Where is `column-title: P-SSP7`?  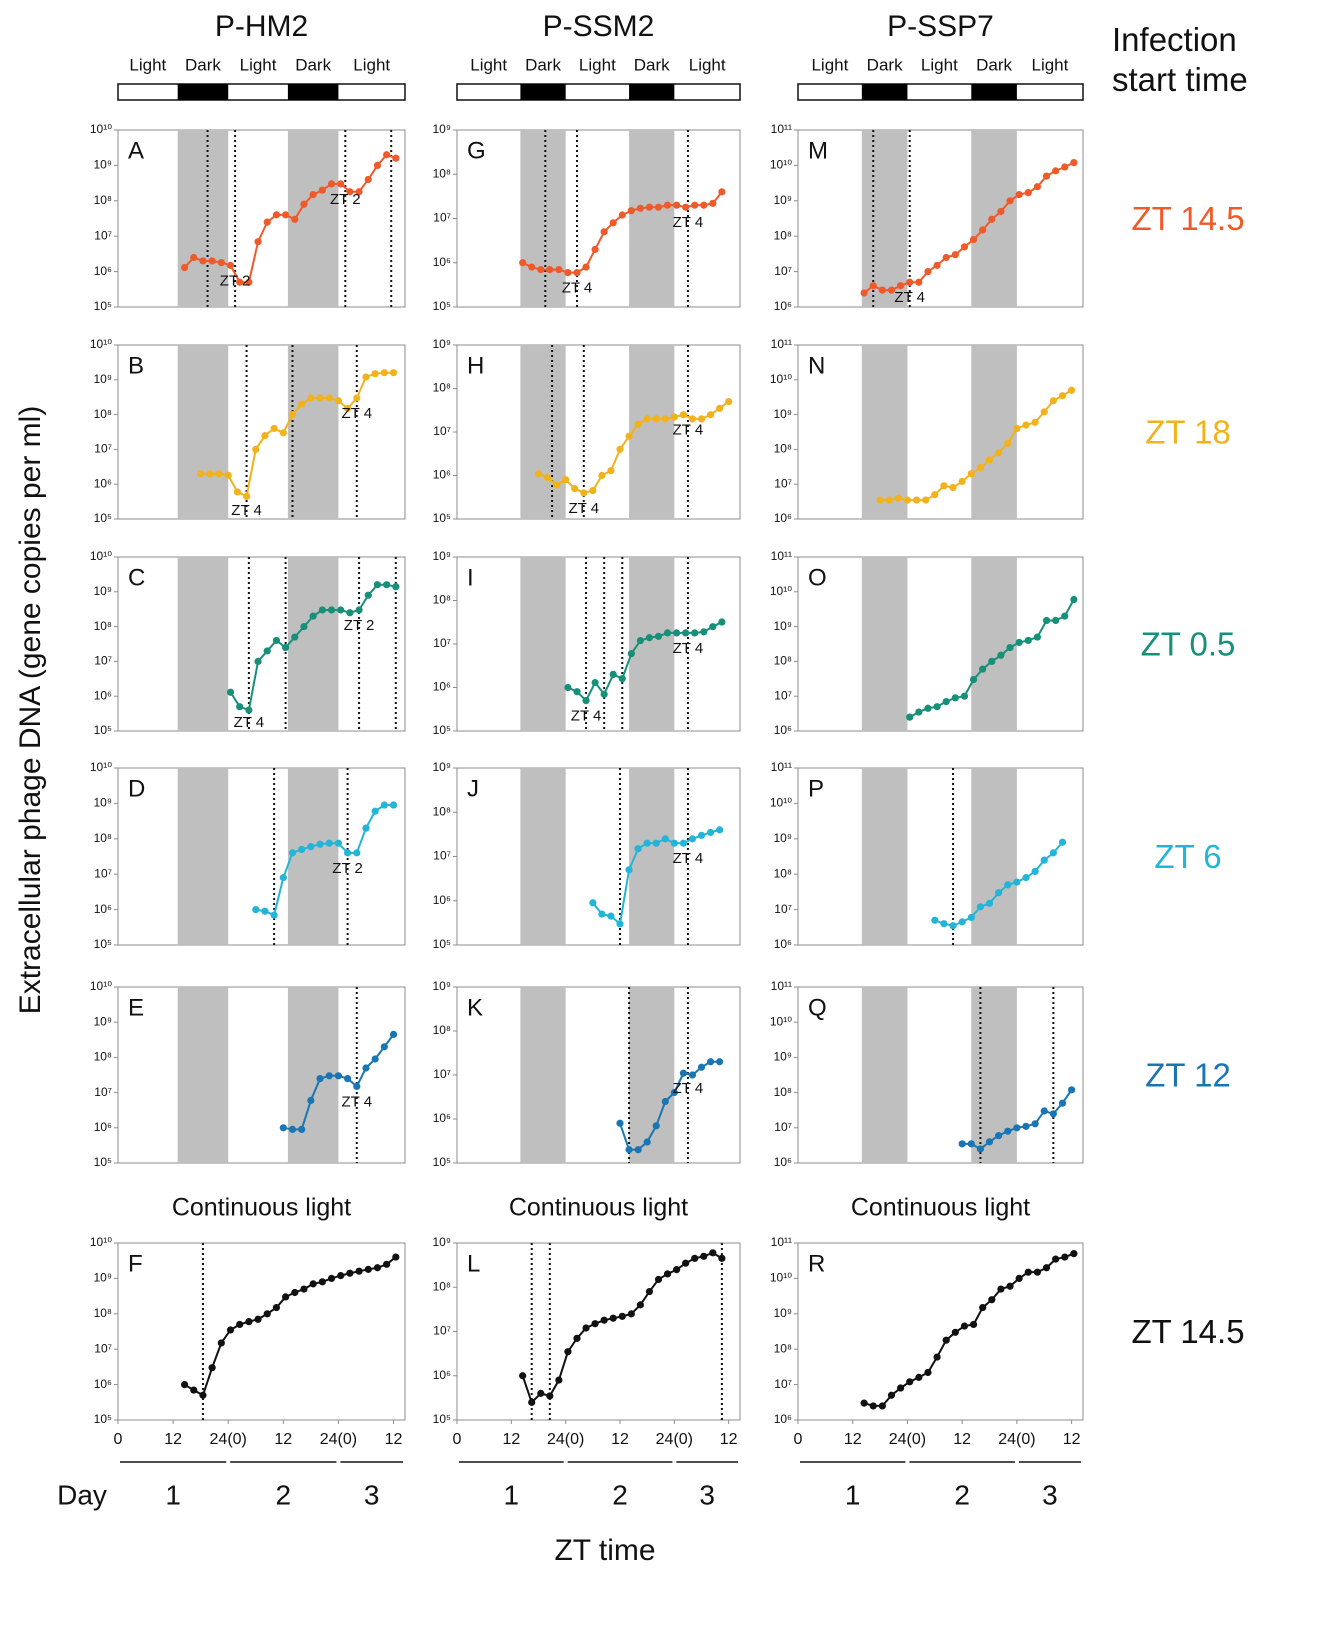 column-title: P-SSP7 is located at coordinates (940, 26).